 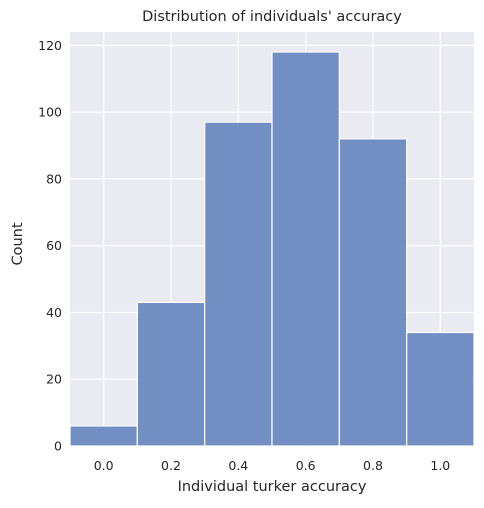 What do you see at coordinates (54, 245) in the screenshot?
I see `y-tick-label: 60` at bounding box center [54, 245].